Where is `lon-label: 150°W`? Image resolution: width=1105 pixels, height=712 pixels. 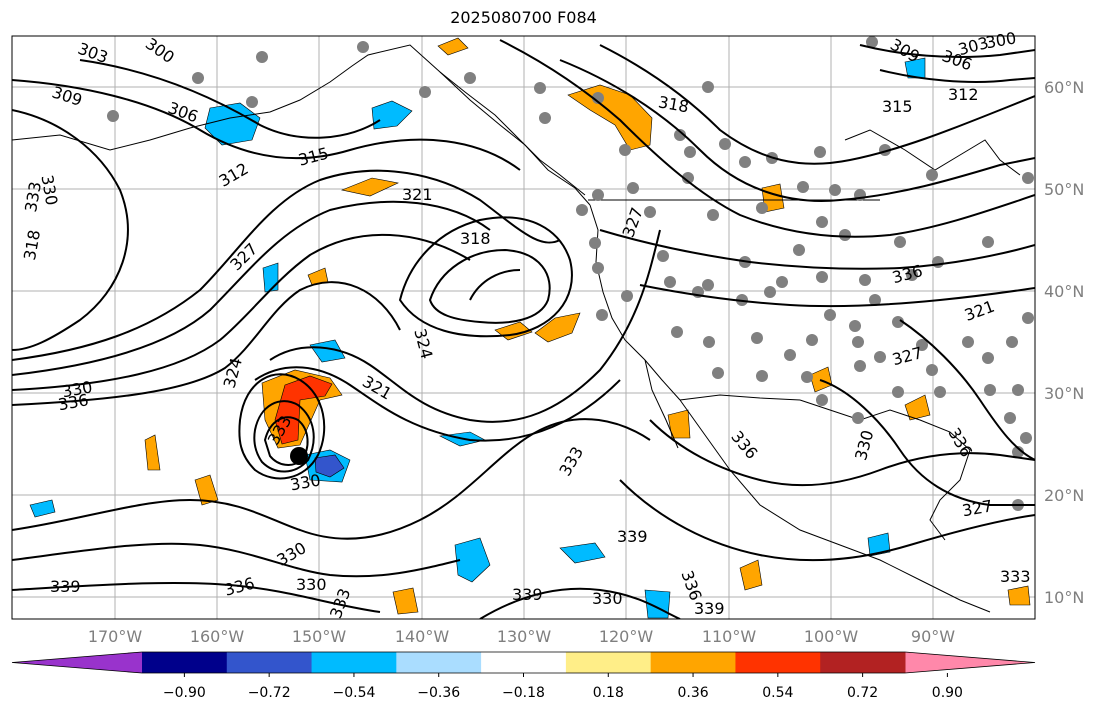
lon-label: 150°W is located at coordinates (319, 636).